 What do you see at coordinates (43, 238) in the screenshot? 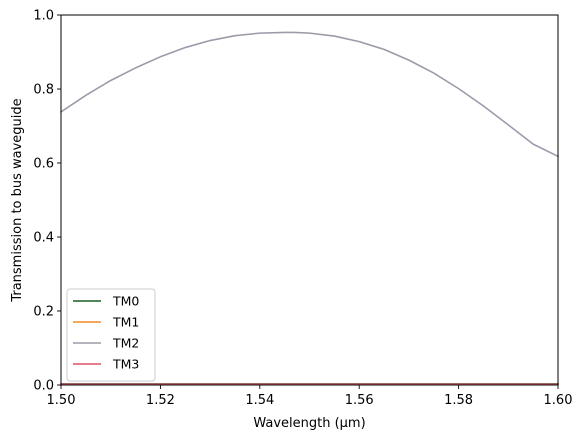
I see `y-tick-label: 0.4` at bounding box center [43, 238].